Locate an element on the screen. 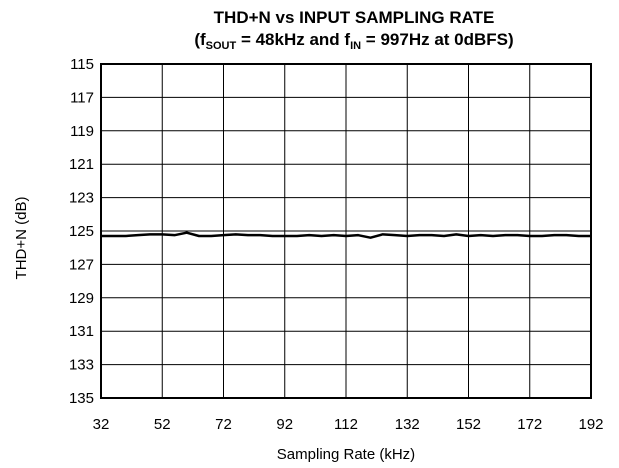  y-axis-label: THD+N (dB) is located at coordinates (21, 238).